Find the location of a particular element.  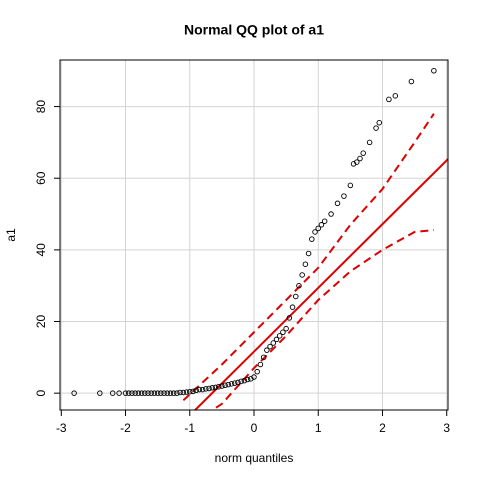

y-tick-label: 60 is located at coordinates (41, 178).